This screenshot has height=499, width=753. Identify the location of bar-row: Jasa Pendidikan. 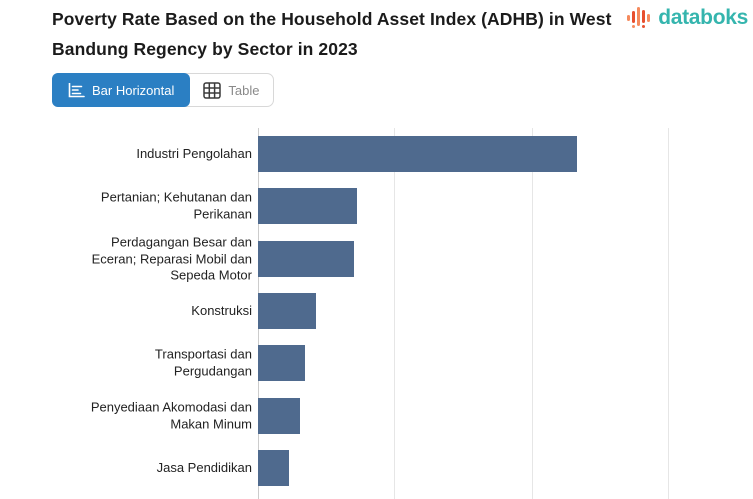
(376, 468).